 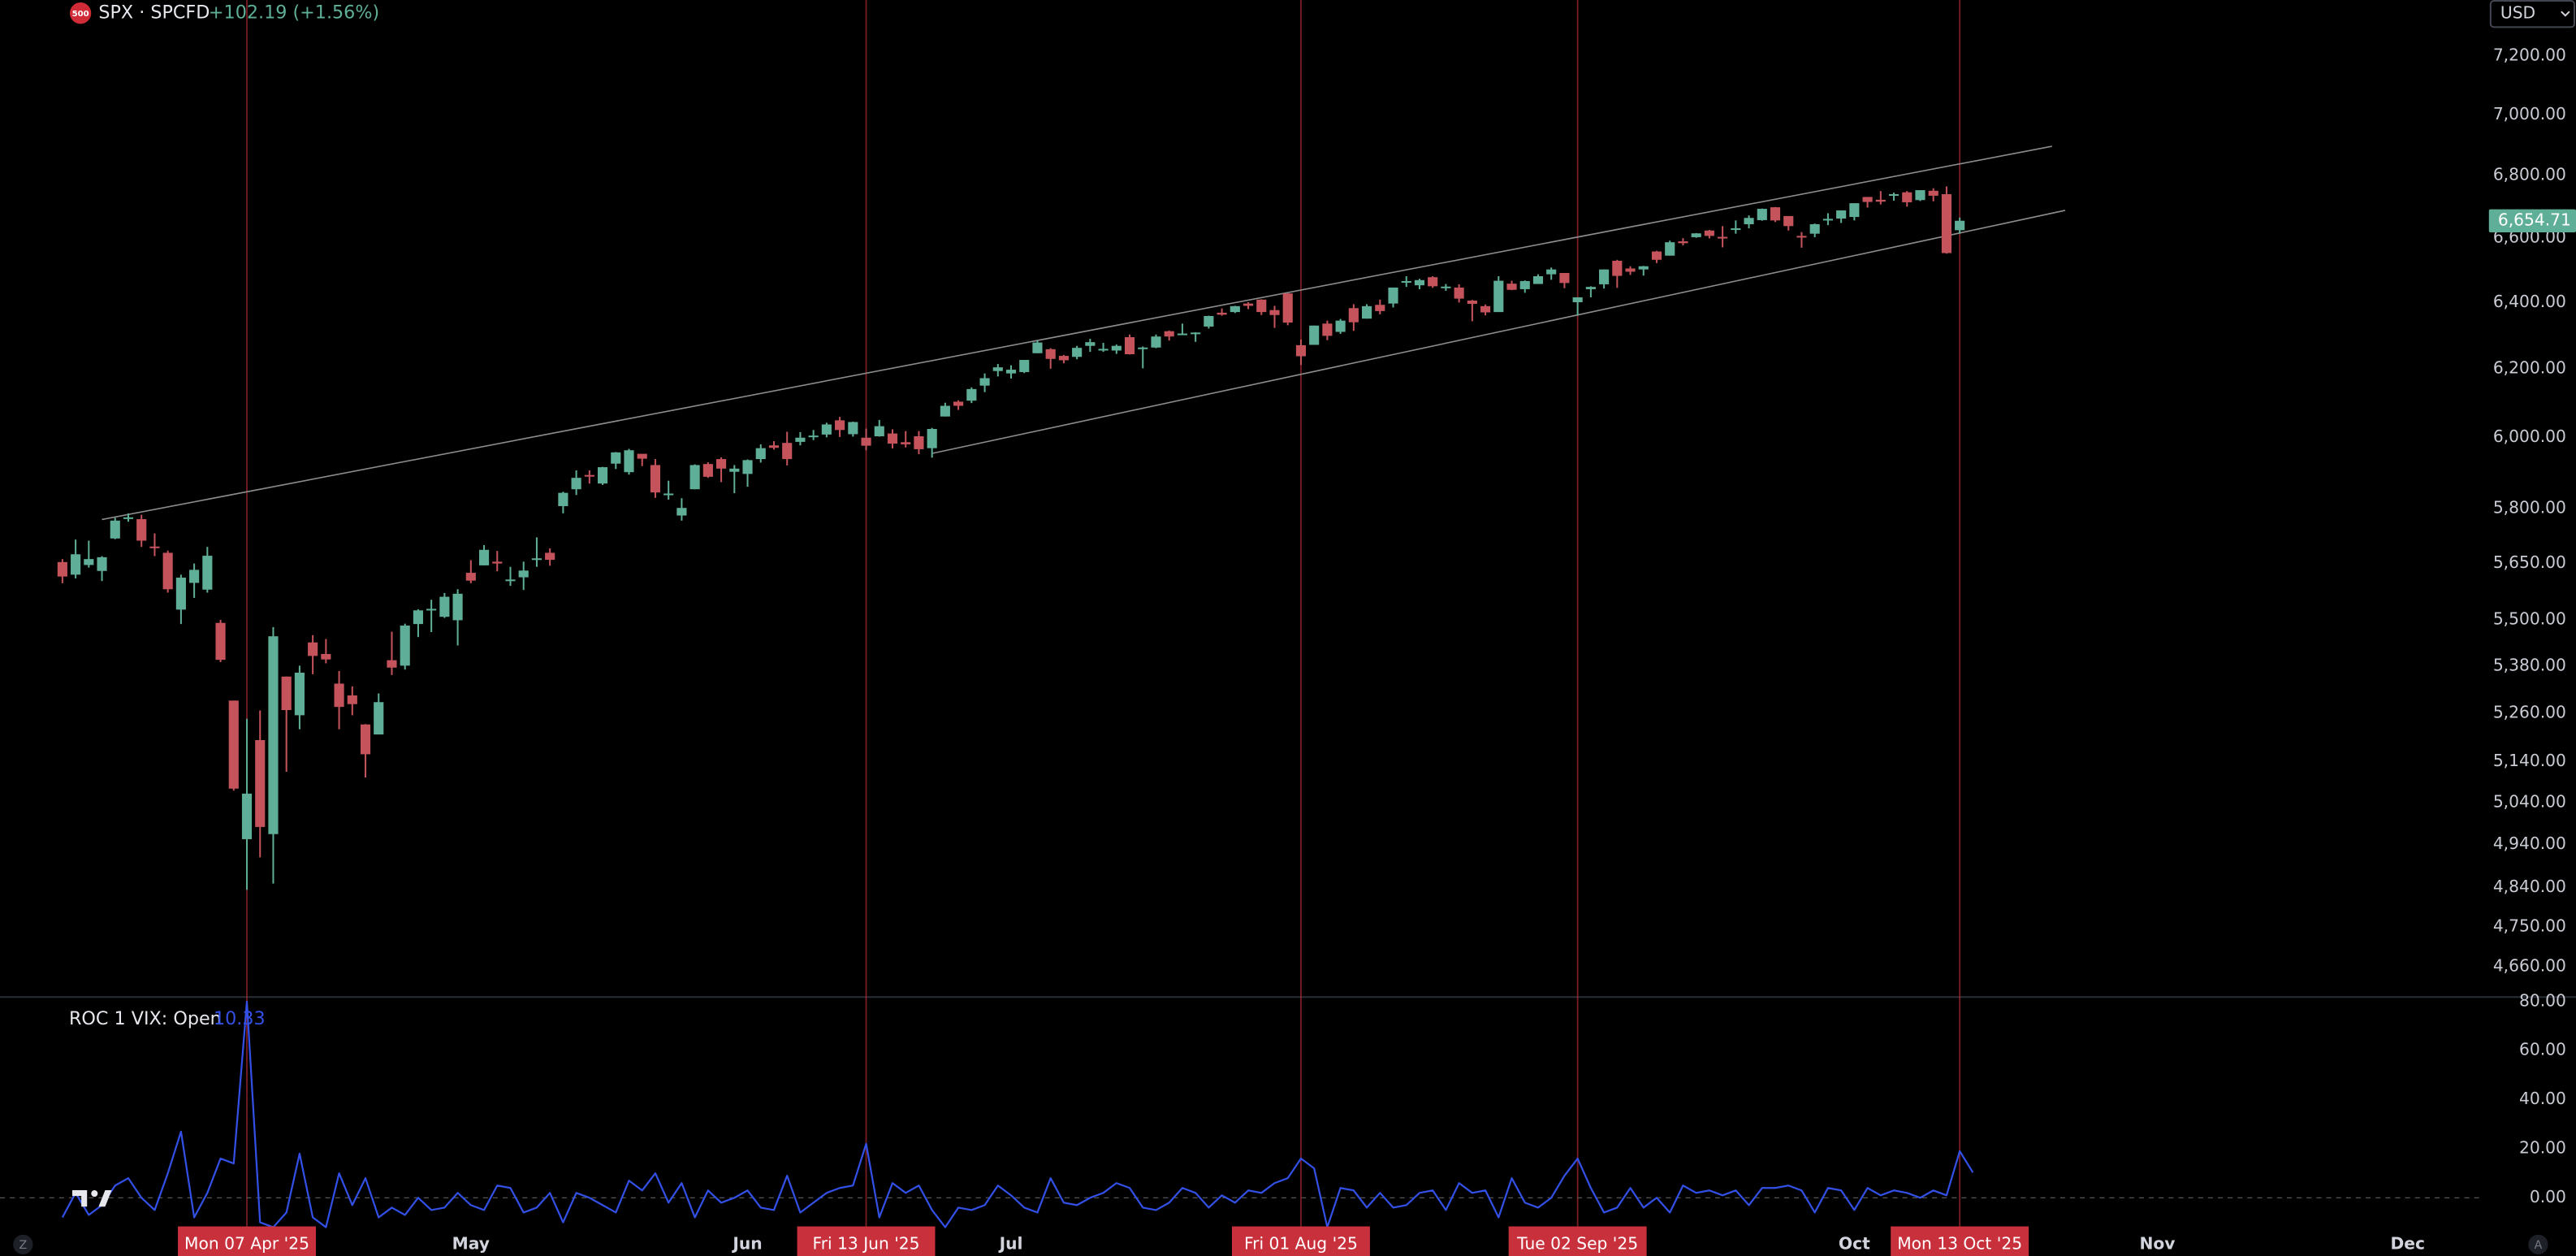 What do you see at coordinates (2529, 966) in the screenshot?
I see `y-tick-label: 4,660.00` at bounding box center [2529, 966].